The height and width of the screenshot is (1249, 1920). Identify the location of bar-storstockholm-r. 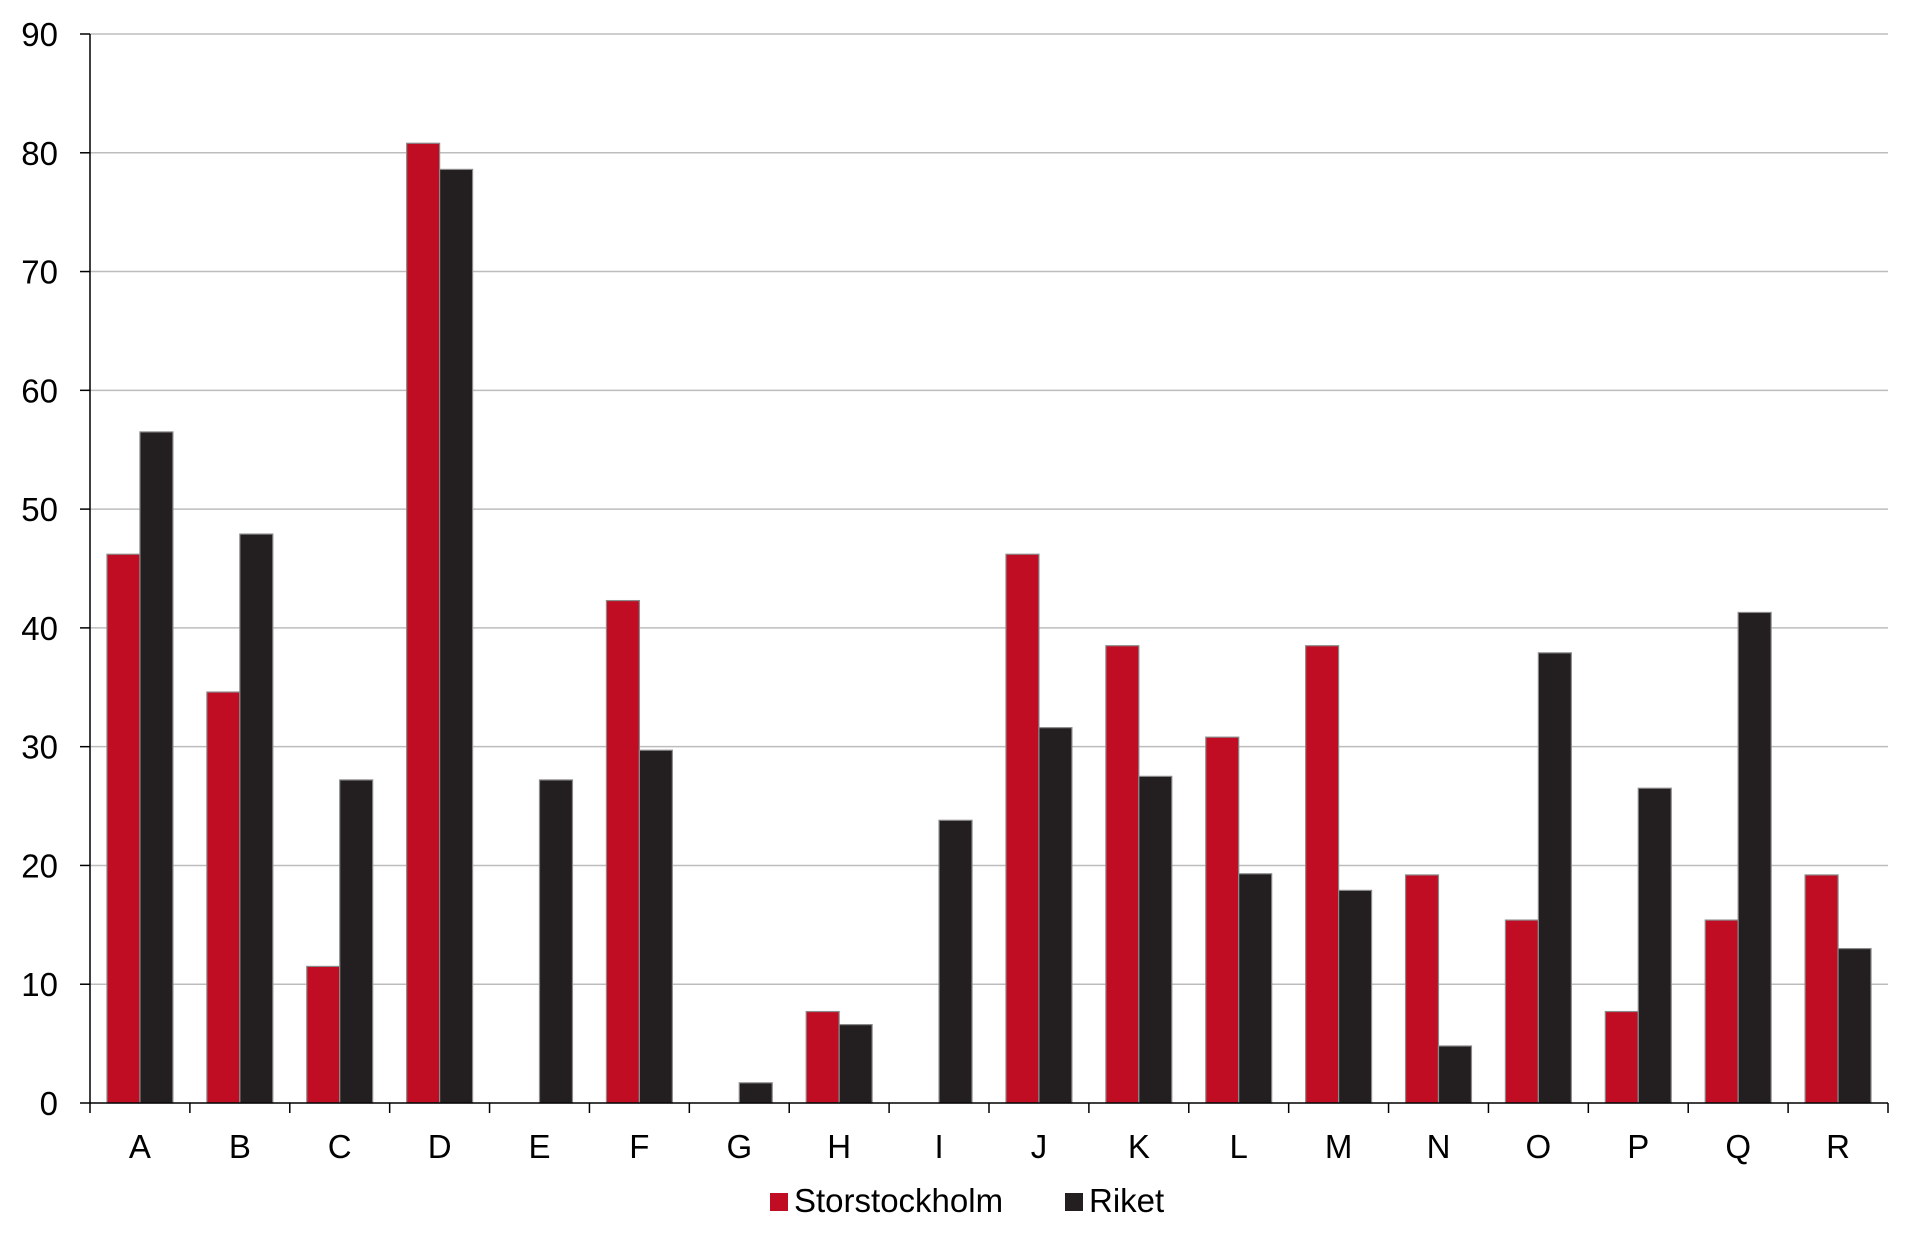
(1821, 989).